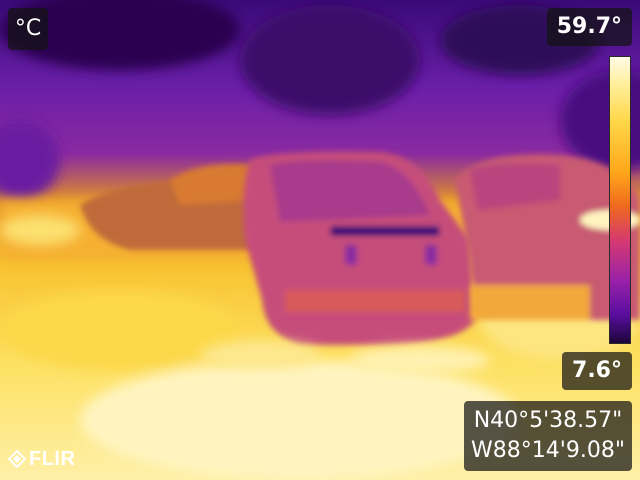  What do you see at coordinates (620, 200) in the screenshot?
I see `temperature-color-scale` at bounding box center [620, 200].